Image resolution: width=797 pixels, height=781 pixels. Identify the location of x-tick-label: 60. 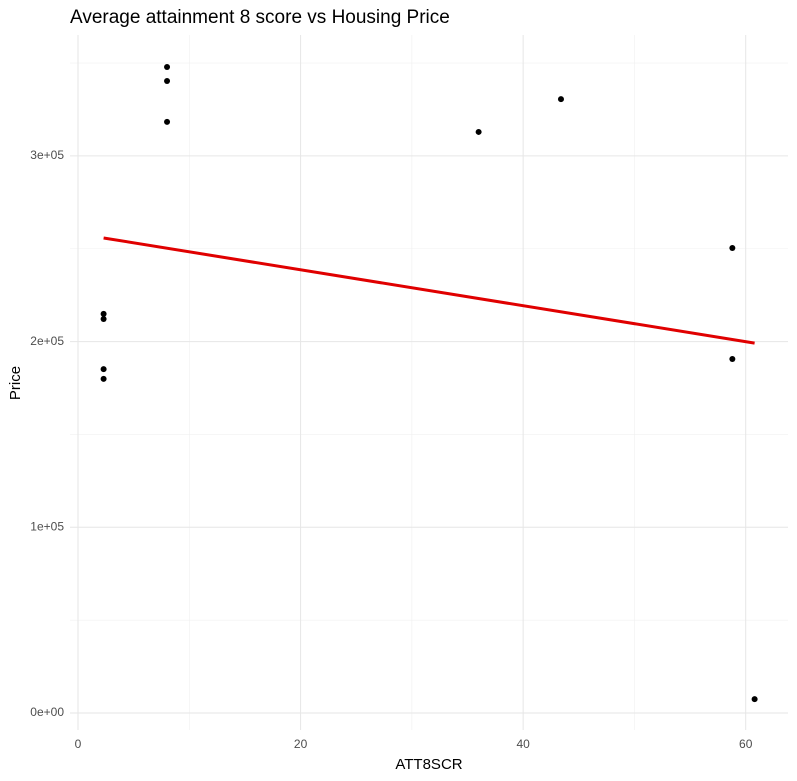
(746, 744).